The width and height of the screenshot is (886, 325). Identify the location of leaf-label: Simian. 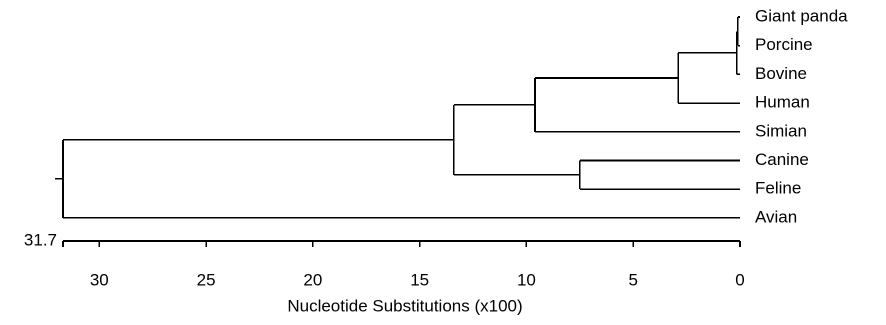
(781, 130).